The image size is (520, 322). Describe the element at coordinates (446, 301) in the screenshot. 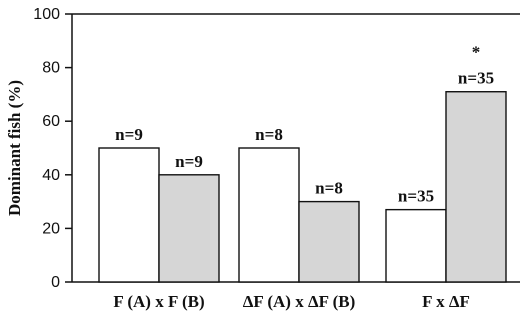

I see `x-tick-label: F x ΔF` at that location.